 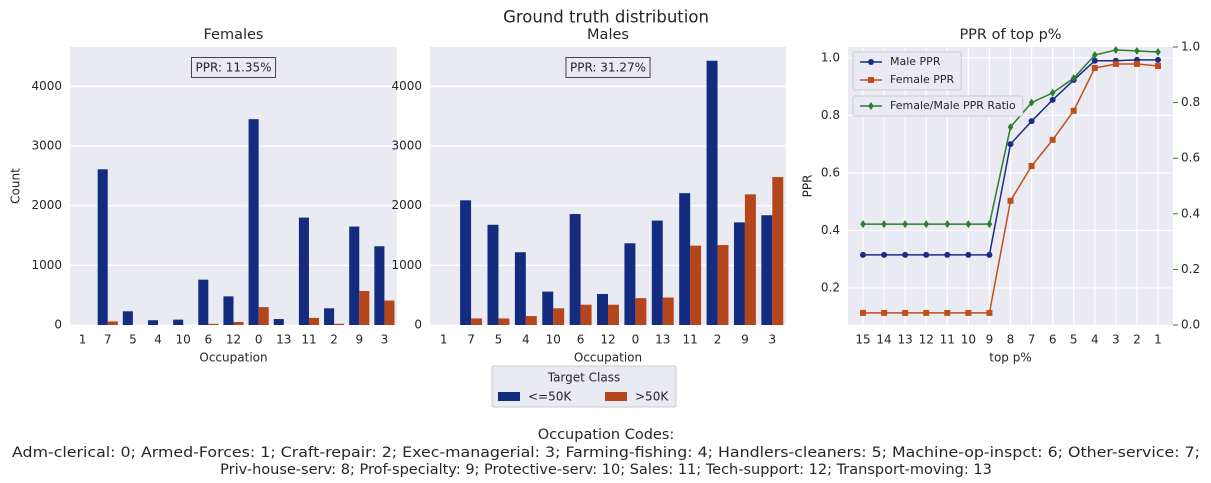 What do you see at coordinates (690, 340) in the screenshot?
I see `x-tick-label: 11` at bounding box center [690, 340].